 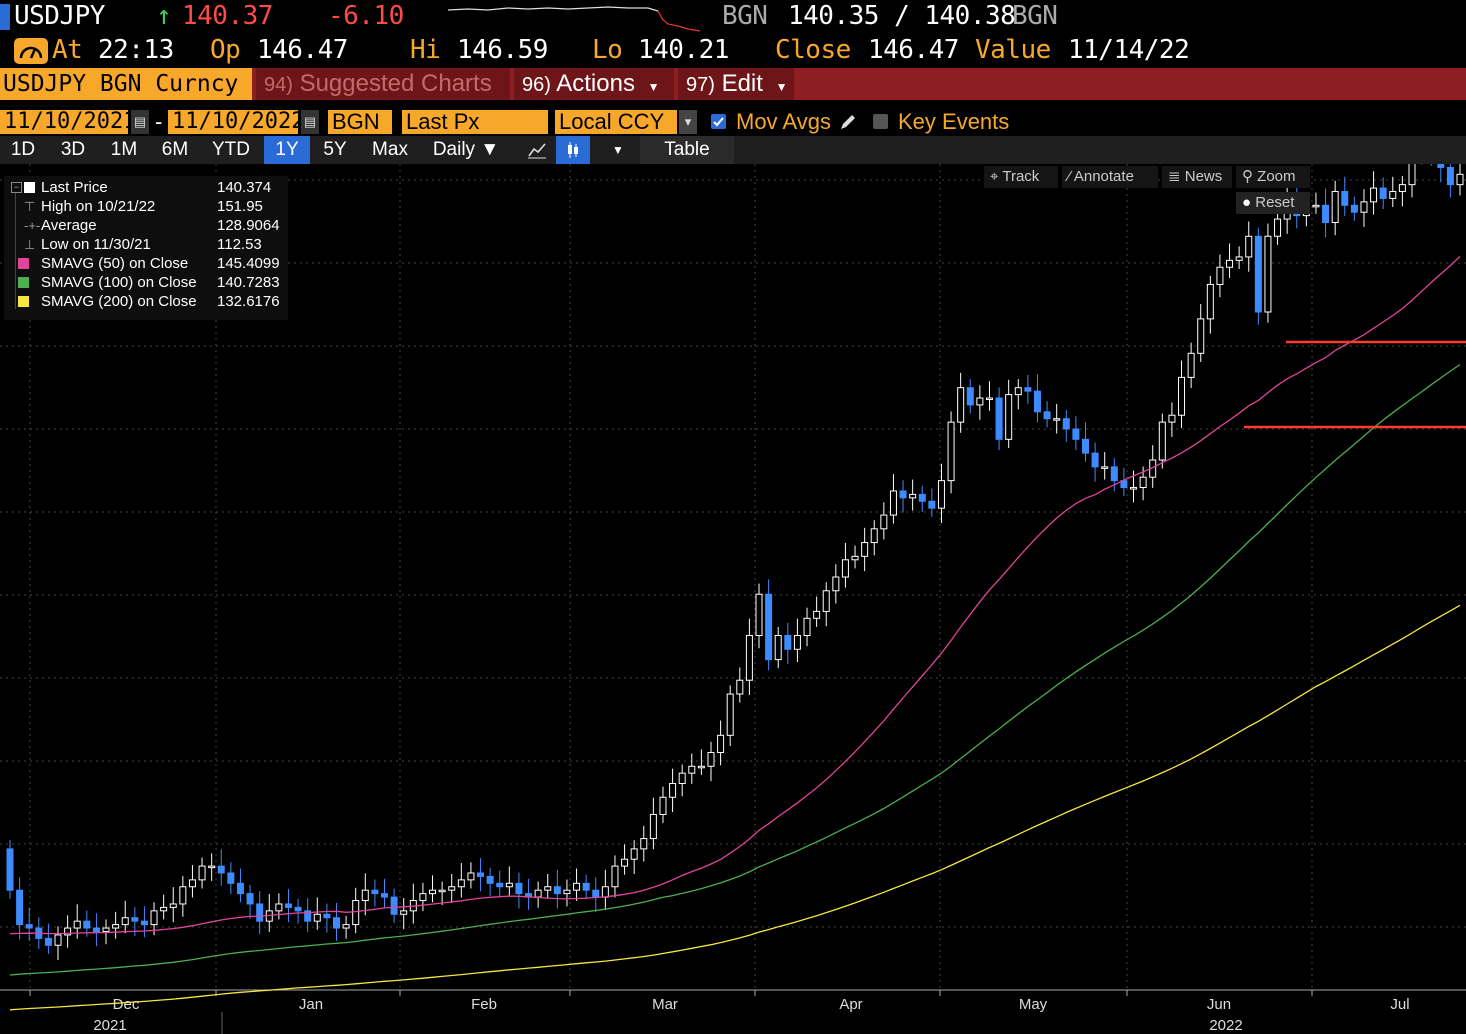 What do you see at coordinates (175, 149) in the screenshot?
I see `period-6m-button: 6M` at bounding box center [175, 149].